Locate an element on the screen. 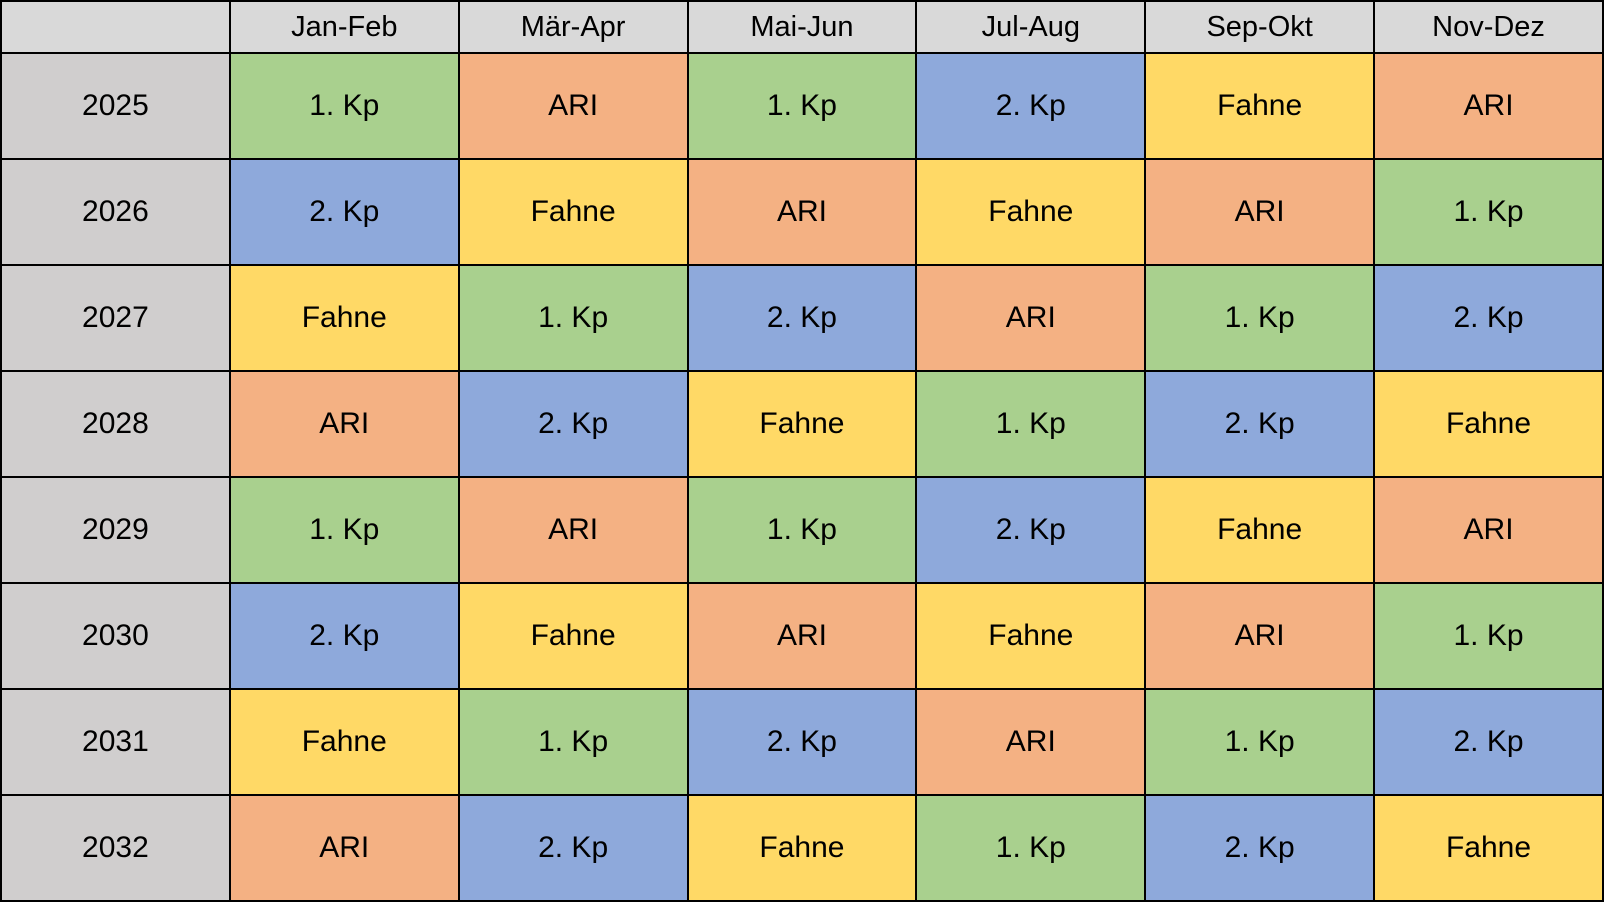  table-row-2027: 2027 Fahne 1. Kp 2. Kp ARI 1. Kp 2. Kp is located at coordinates (802, 318).